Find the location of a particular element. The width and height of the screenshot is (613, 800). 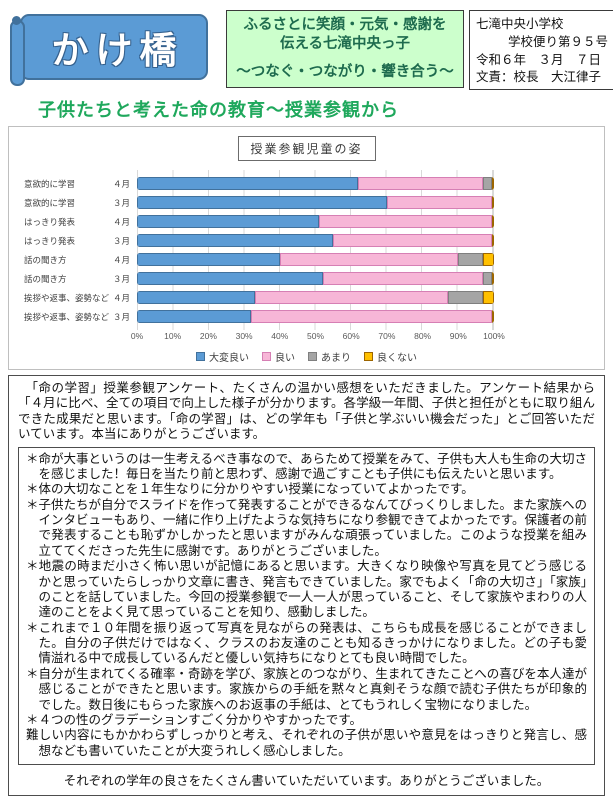

chart-row: 話の聞き方 ４月 is located at coordinates (308, 259).